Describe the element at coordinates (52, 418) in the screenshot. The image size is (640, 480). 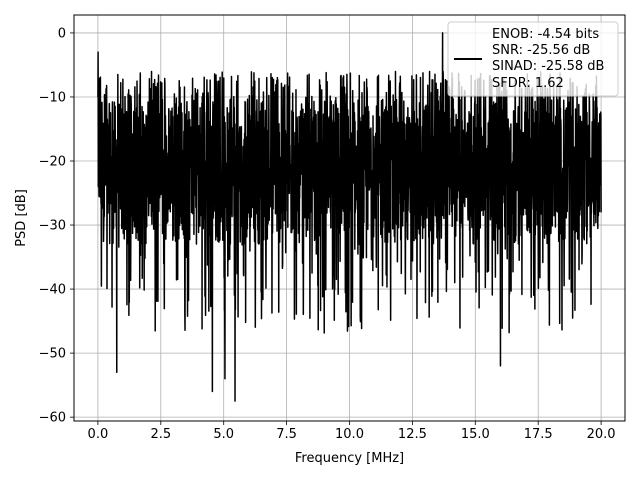
I see `y-tick-label: −60` at that location.